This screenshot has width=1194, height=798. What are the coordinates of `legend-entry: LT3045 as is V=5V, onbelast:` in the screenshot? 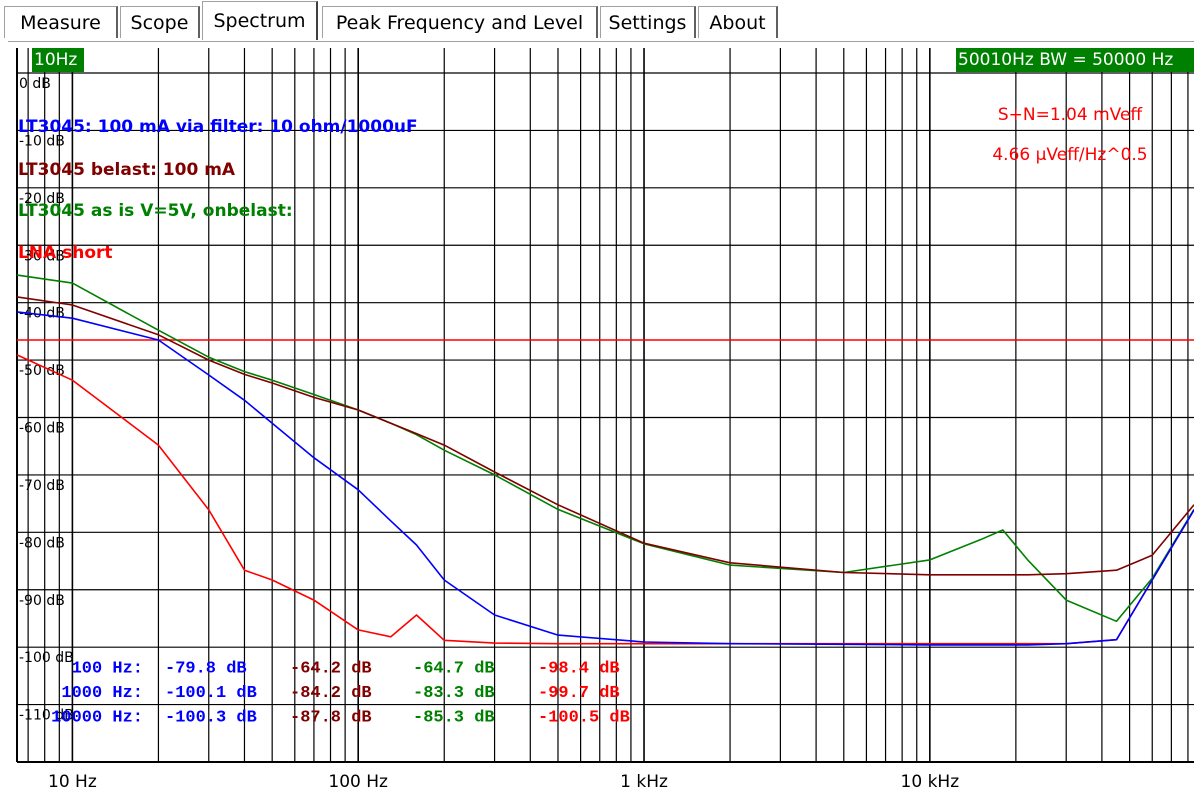 It's located at (155, 211).